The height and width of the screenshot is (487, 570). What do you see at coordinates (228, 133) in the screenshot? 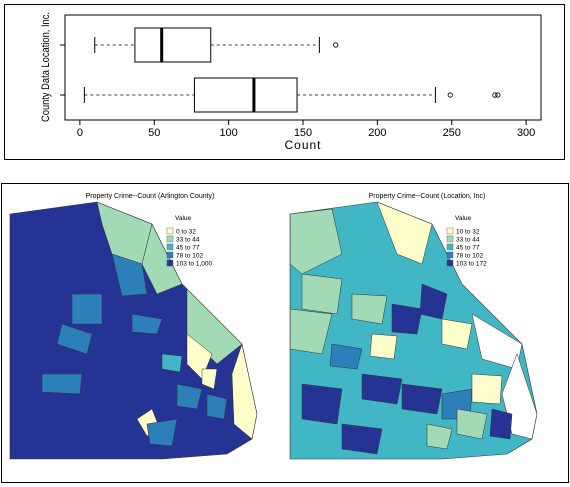
I see `x-tick-label: 100` at bounding box center [228, 133].